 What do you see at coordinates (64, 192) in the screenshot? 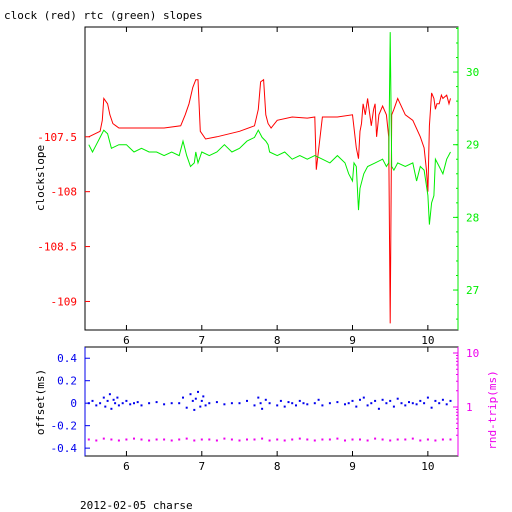
I see `top-left-tick-label: -108` at bounding box center [64, 192].